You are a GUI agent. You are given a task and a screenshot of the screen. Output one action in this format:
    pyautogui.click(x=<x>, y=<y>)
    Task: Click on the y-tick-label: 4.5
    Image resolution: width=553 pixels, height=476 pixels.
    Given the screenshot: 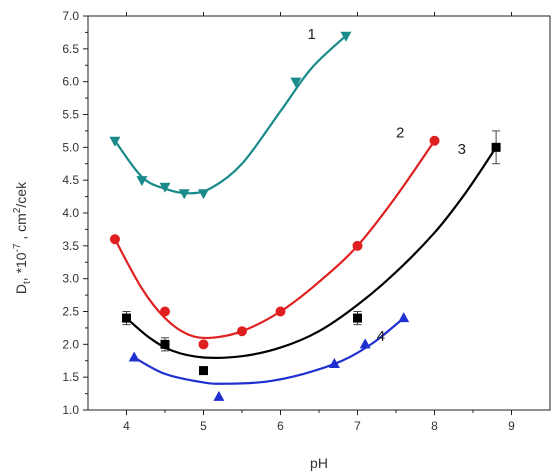 What is the action you would take?
    pyautogui.click(x=70, y=180)
    